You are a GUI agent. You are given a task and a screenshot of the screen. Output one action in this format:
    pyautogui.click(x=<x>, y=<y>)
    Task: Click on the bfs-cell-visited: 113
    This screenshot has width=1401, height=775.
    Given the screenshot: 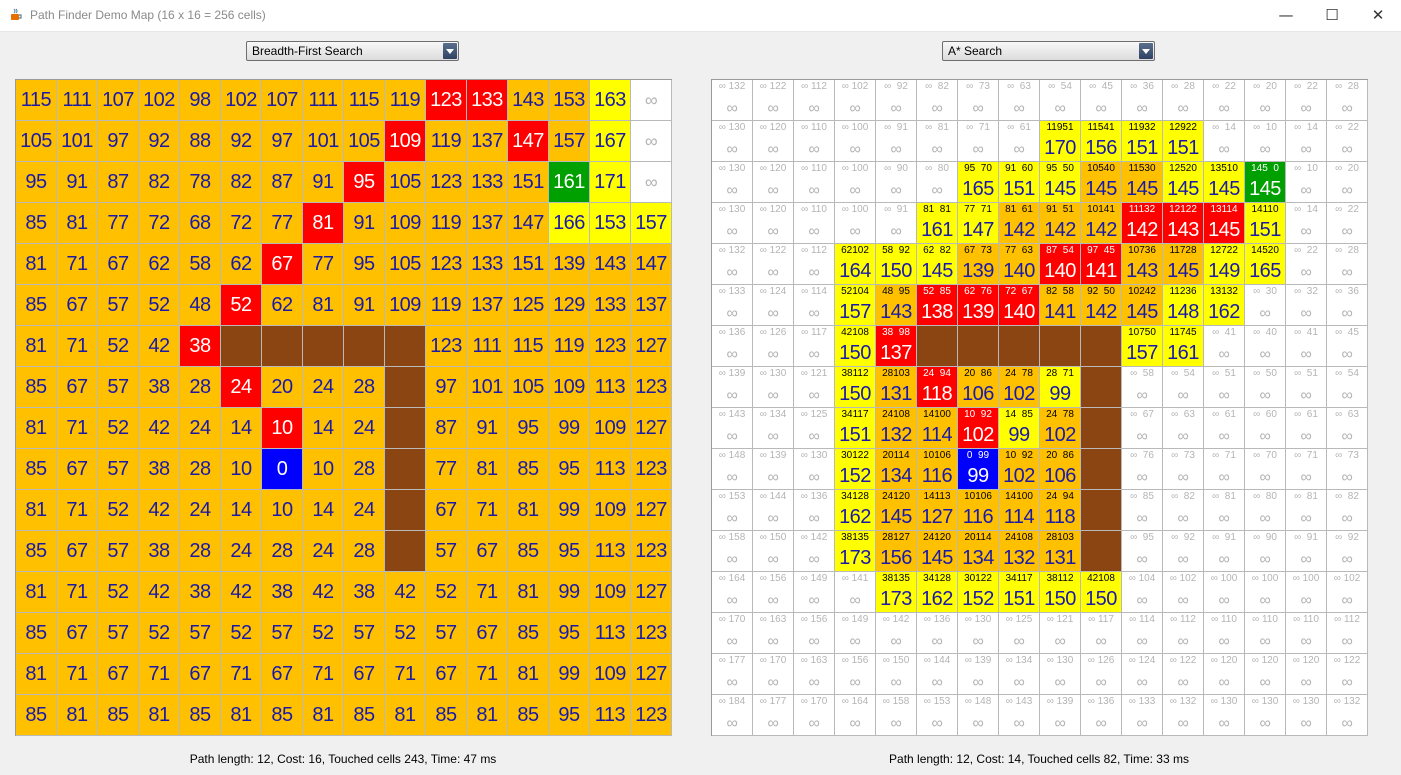 What is the action you would take?
    pyautogui.click(x=610, y=715)
    